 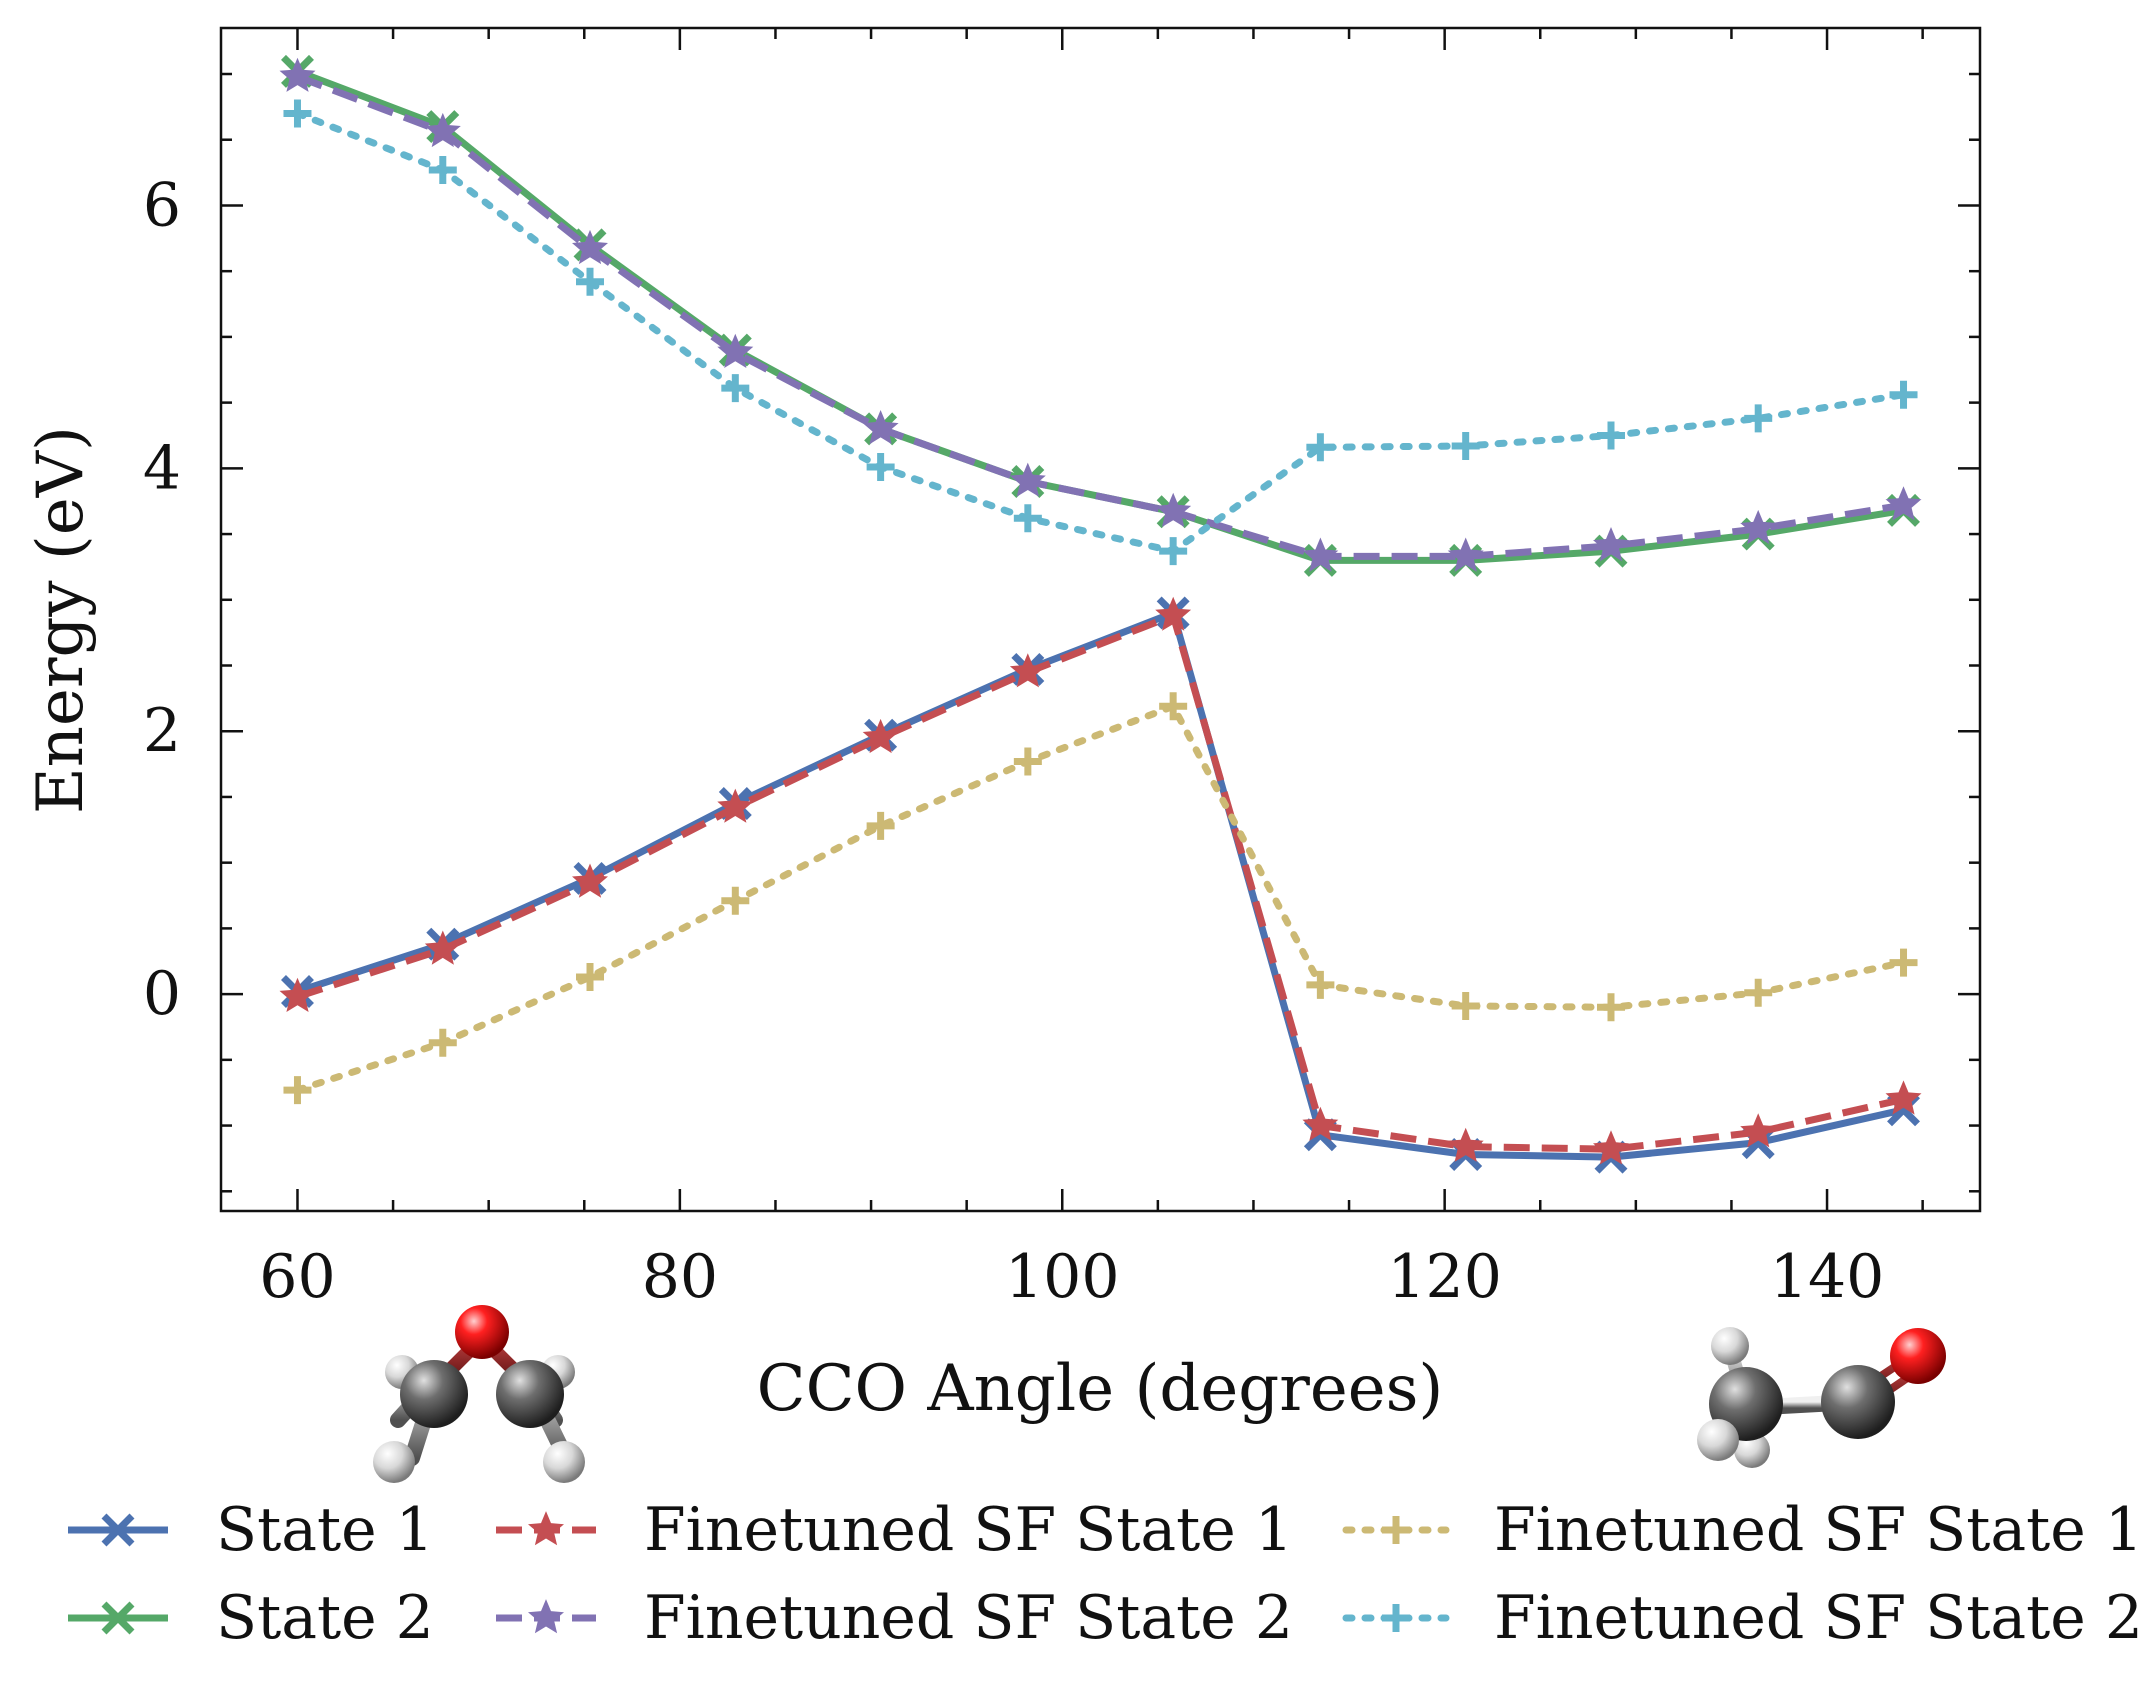 What do you see at coordinates (162, 205) in the screenshot?
I see `y-tick-label: 6` at bounding box center [162, 205].